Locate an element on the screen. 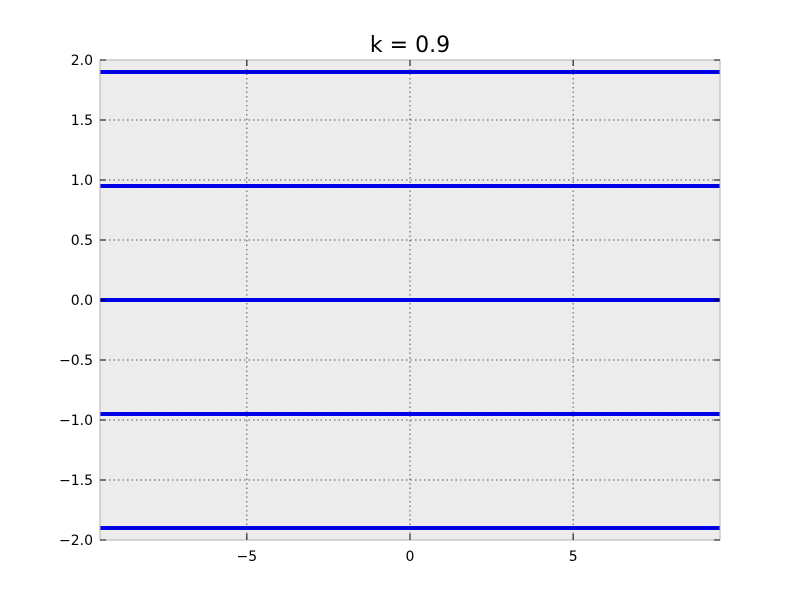  y-tick-label: 0.0 is located at coordinates (82, 301).